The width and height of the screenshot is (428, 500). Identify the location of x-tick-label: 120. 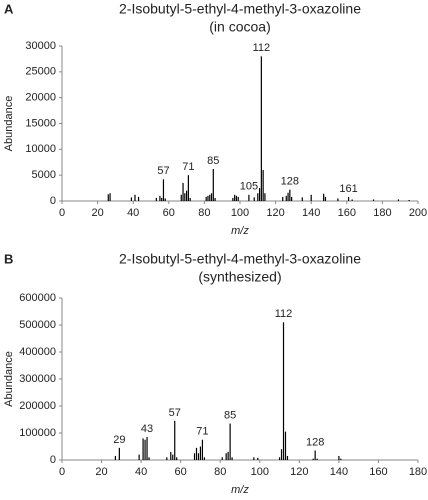
(275, 213).